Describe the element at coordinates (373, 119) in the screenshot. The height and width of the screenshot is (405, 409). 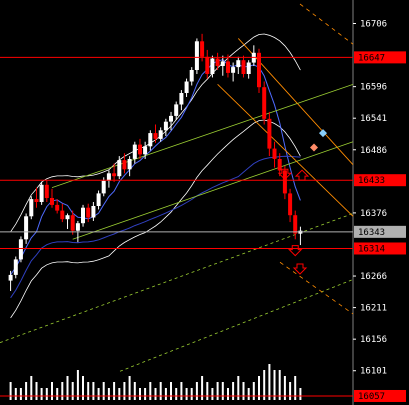
I see `y-tick-label: 16541` at that location.